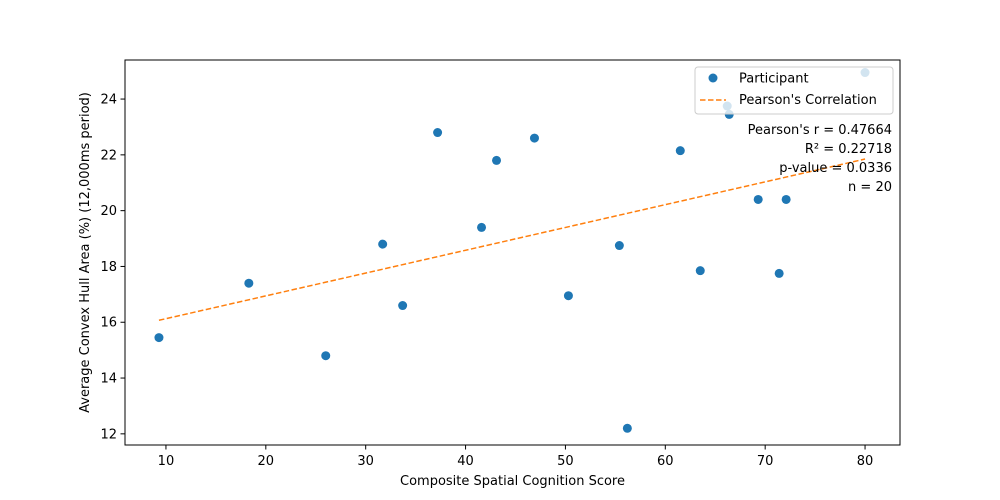 Image resolution: width=1000 pixels, height=500 pixels. Describe the element at coordinates (108, 267) in the screenshot. I see `y-tick-label: 18` at that location.